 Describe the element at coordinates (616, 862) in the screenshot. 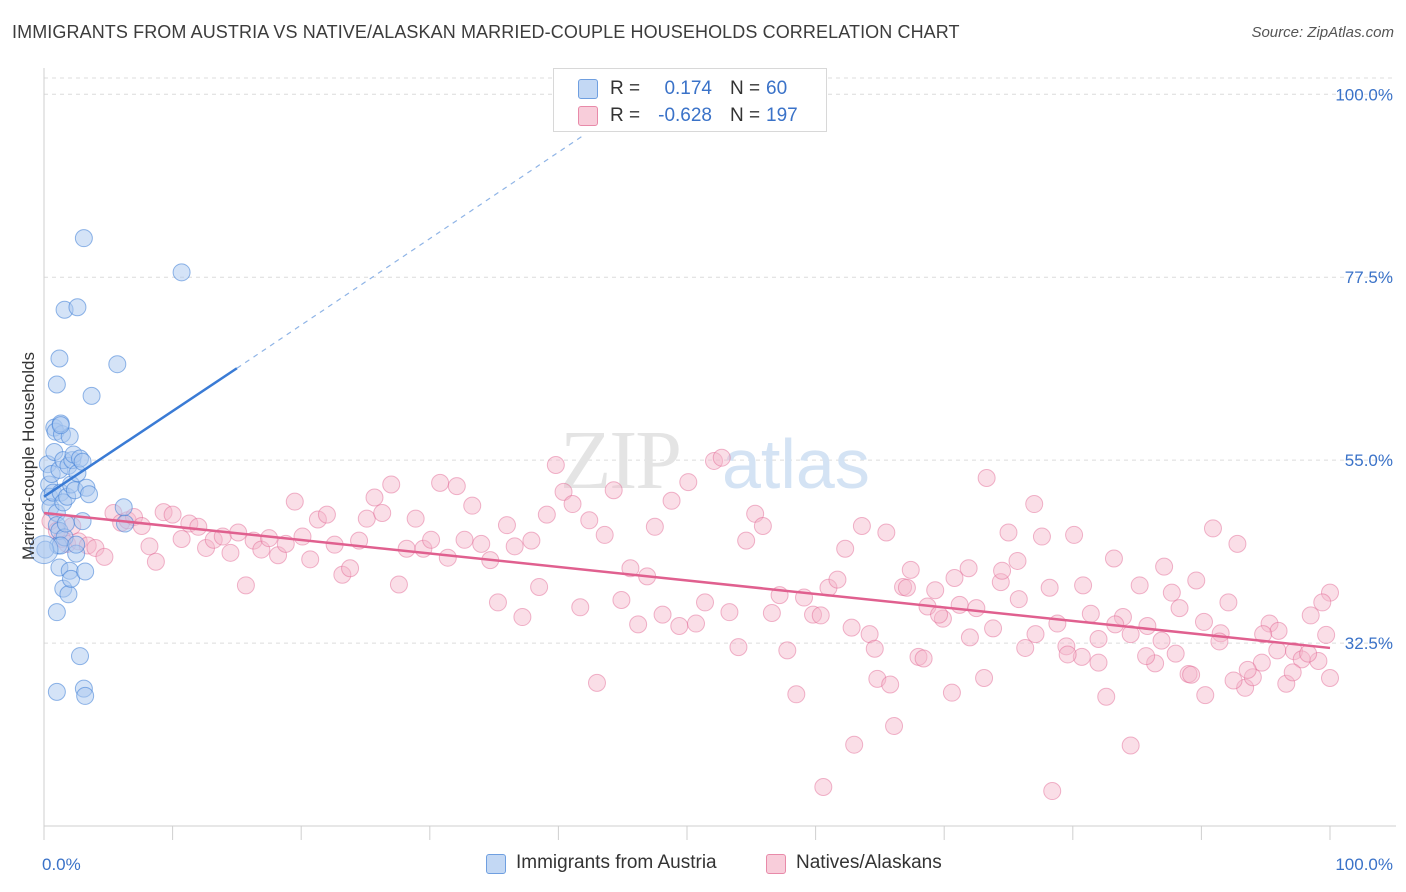

I see `bottom-legend-label-austria: Immigrants from Austria` at that location.